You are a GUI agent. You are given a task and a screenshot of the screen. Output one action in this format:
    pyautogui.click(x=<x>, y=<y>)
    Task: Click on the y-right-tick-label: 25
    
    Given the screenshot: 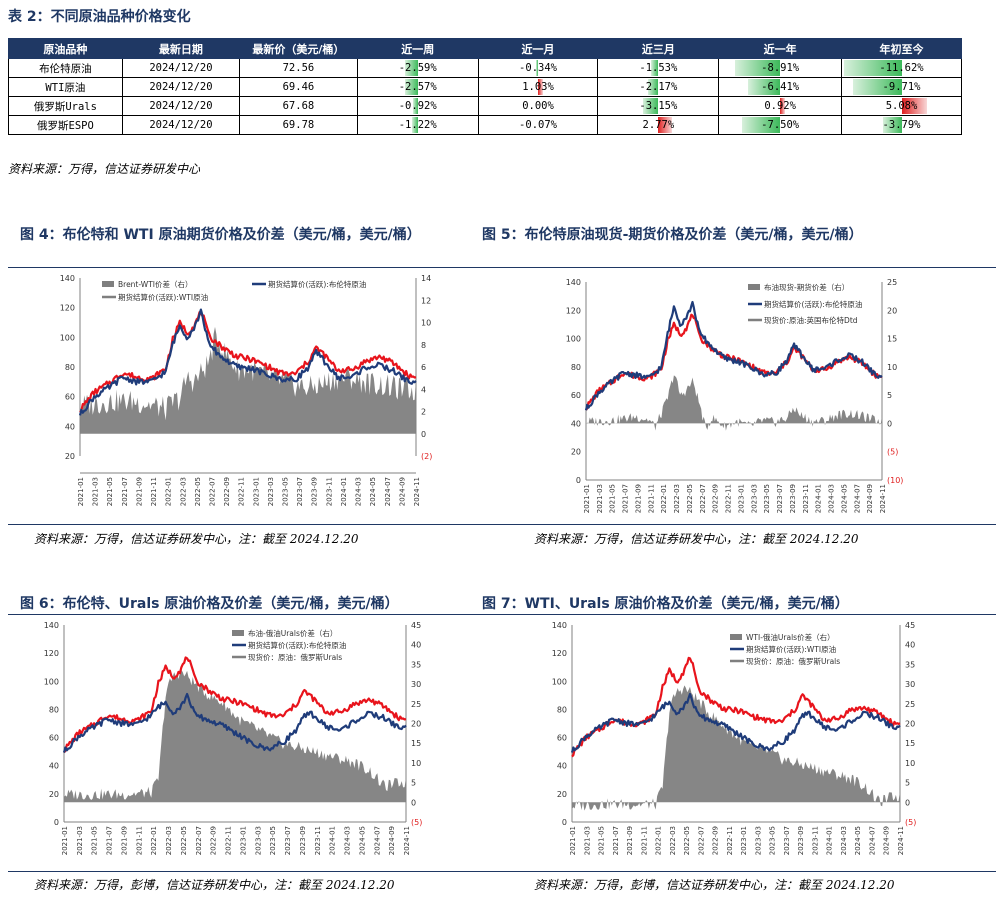 What is the action you would take?
    pyautogui.click(x=892, y=282)
    